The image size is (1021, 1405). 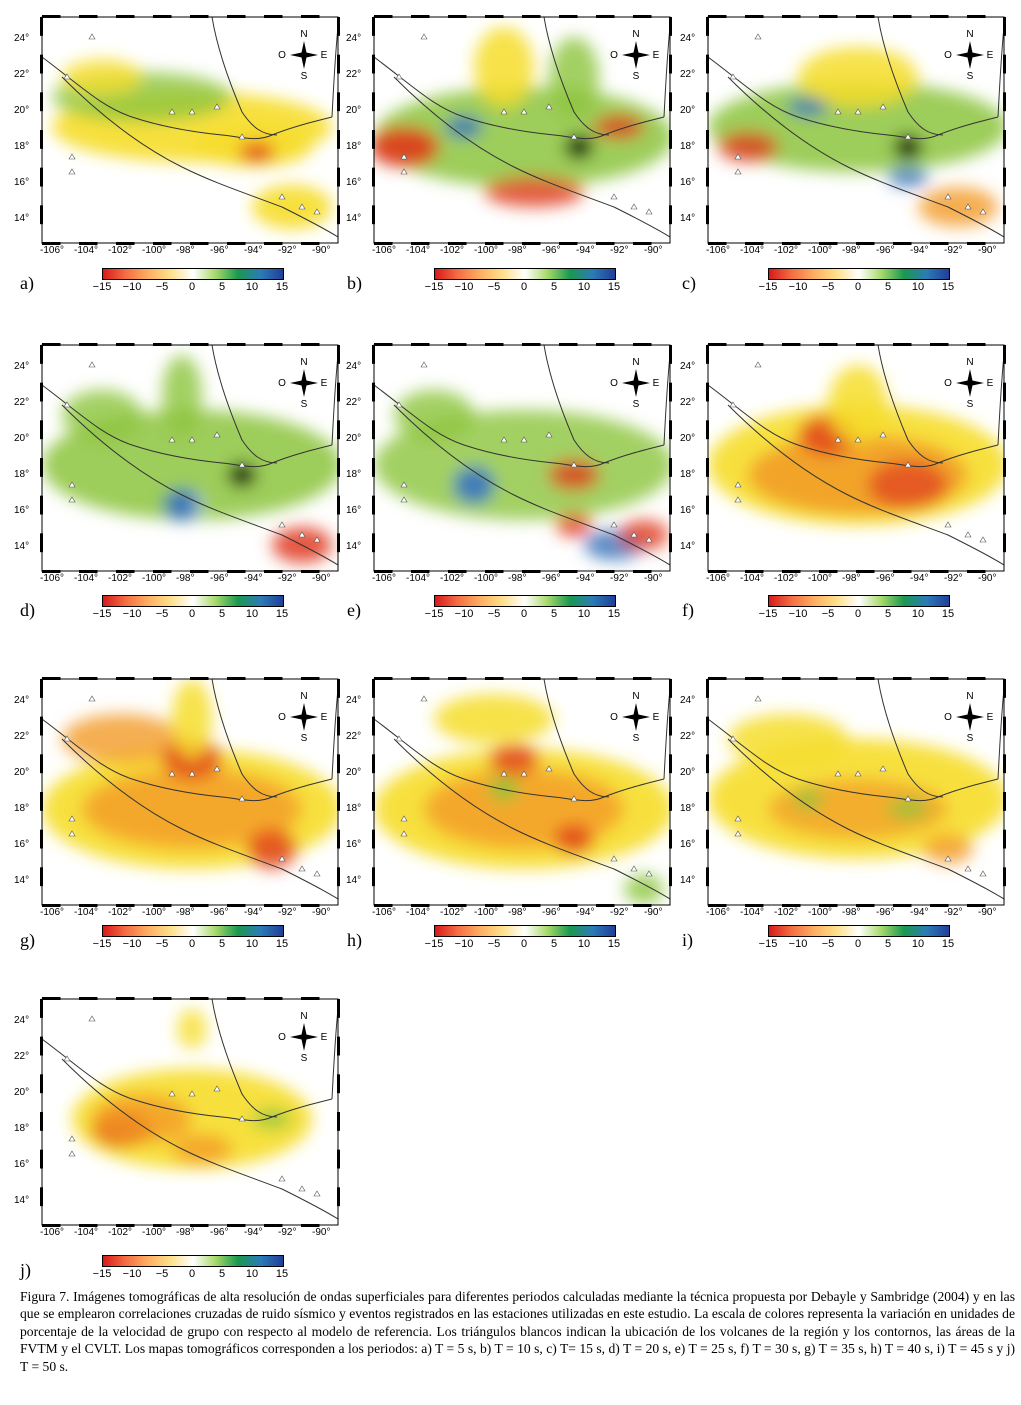 I want to click on panel-label: g), so click(x=27, y=940).